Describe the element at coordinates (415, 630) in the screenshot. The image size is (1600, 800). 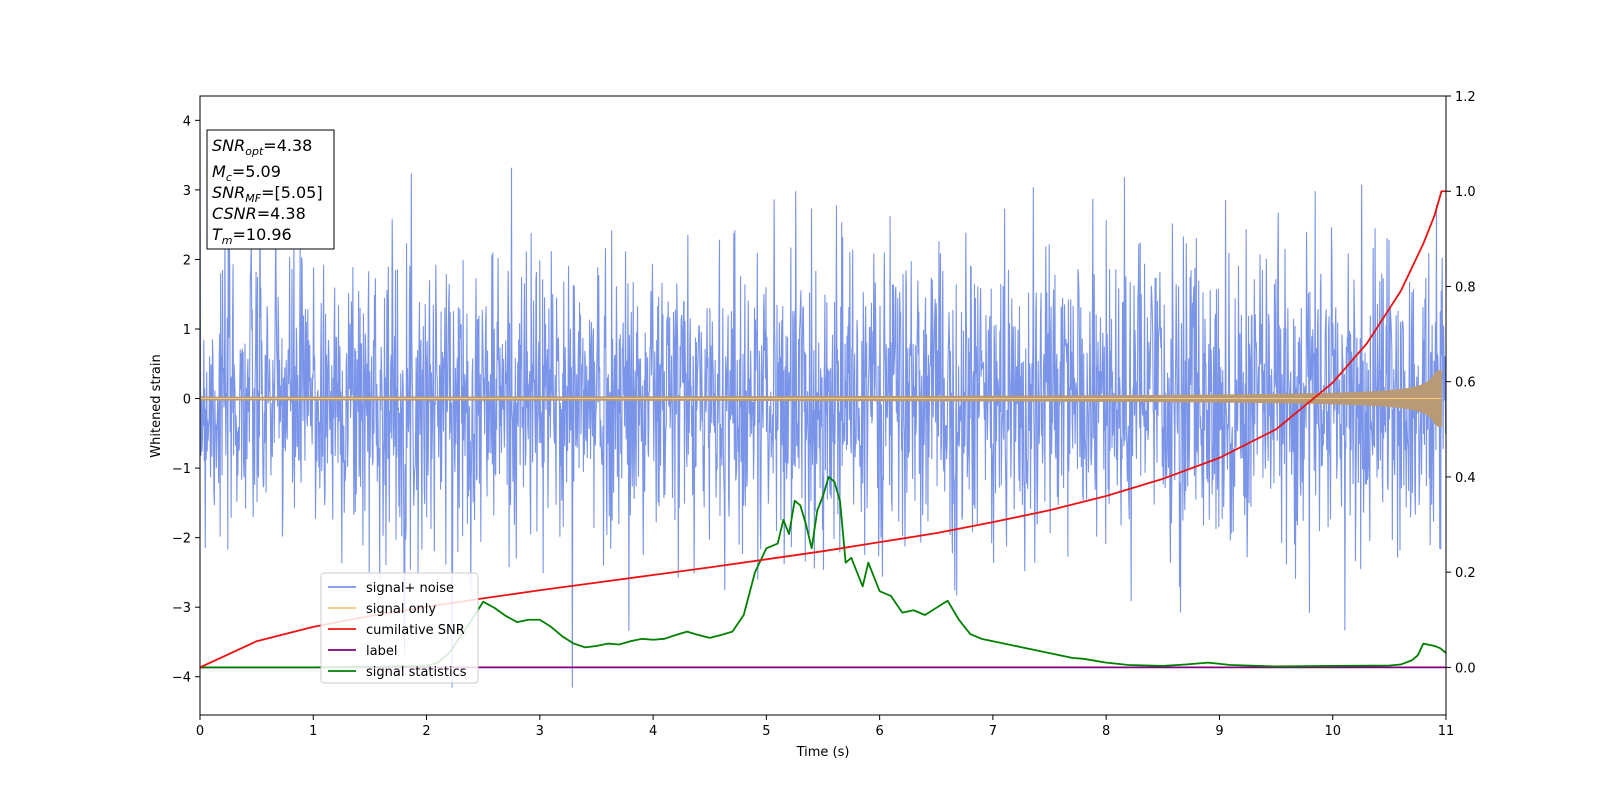
I see `legend-label: cumilative SNR` at that location.